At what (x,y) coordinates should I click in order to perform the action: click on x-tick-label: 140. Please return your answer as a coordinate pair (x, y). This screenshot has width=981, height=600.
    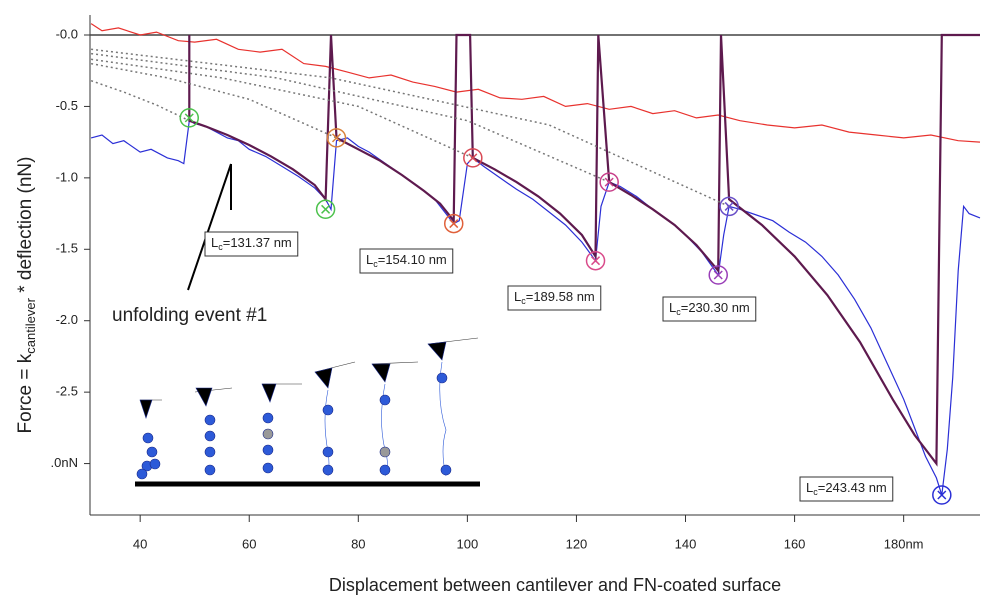
    Looking at the image, I should click on (686, 543).